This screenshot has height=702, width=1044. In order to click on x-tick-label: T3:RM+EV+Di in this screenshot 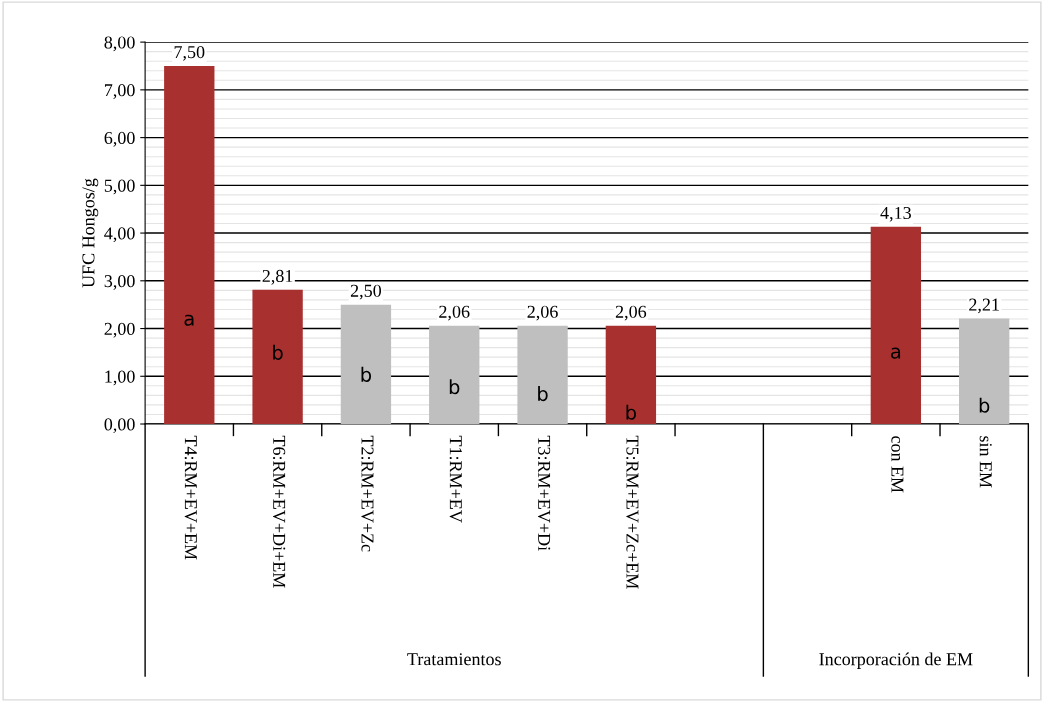, I will do `click(544, 493)`.